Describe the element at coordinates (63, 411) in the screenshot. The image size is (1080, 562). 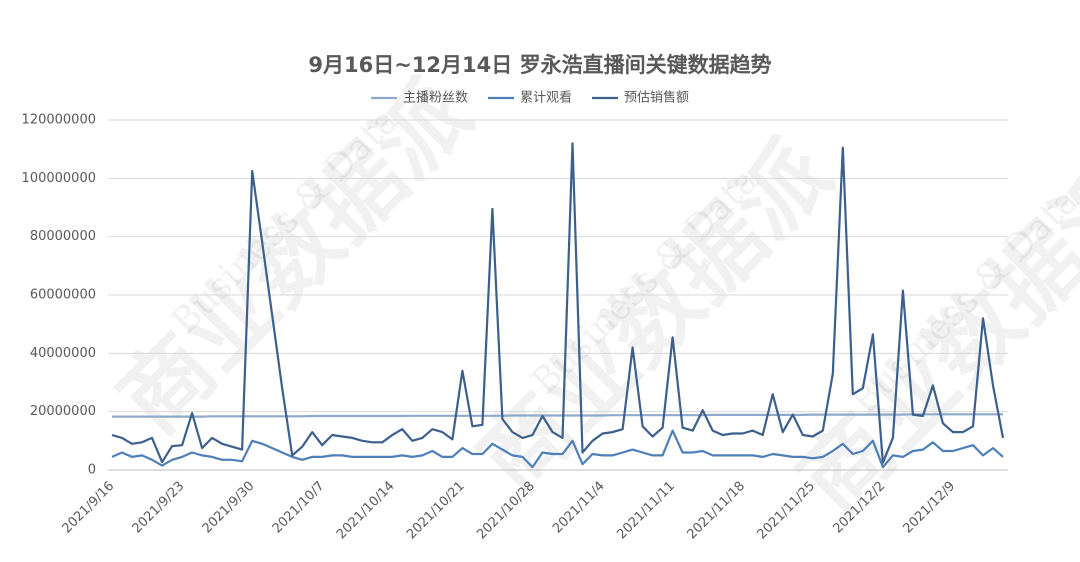
I see `y-tick-label: 20000000` at that location.